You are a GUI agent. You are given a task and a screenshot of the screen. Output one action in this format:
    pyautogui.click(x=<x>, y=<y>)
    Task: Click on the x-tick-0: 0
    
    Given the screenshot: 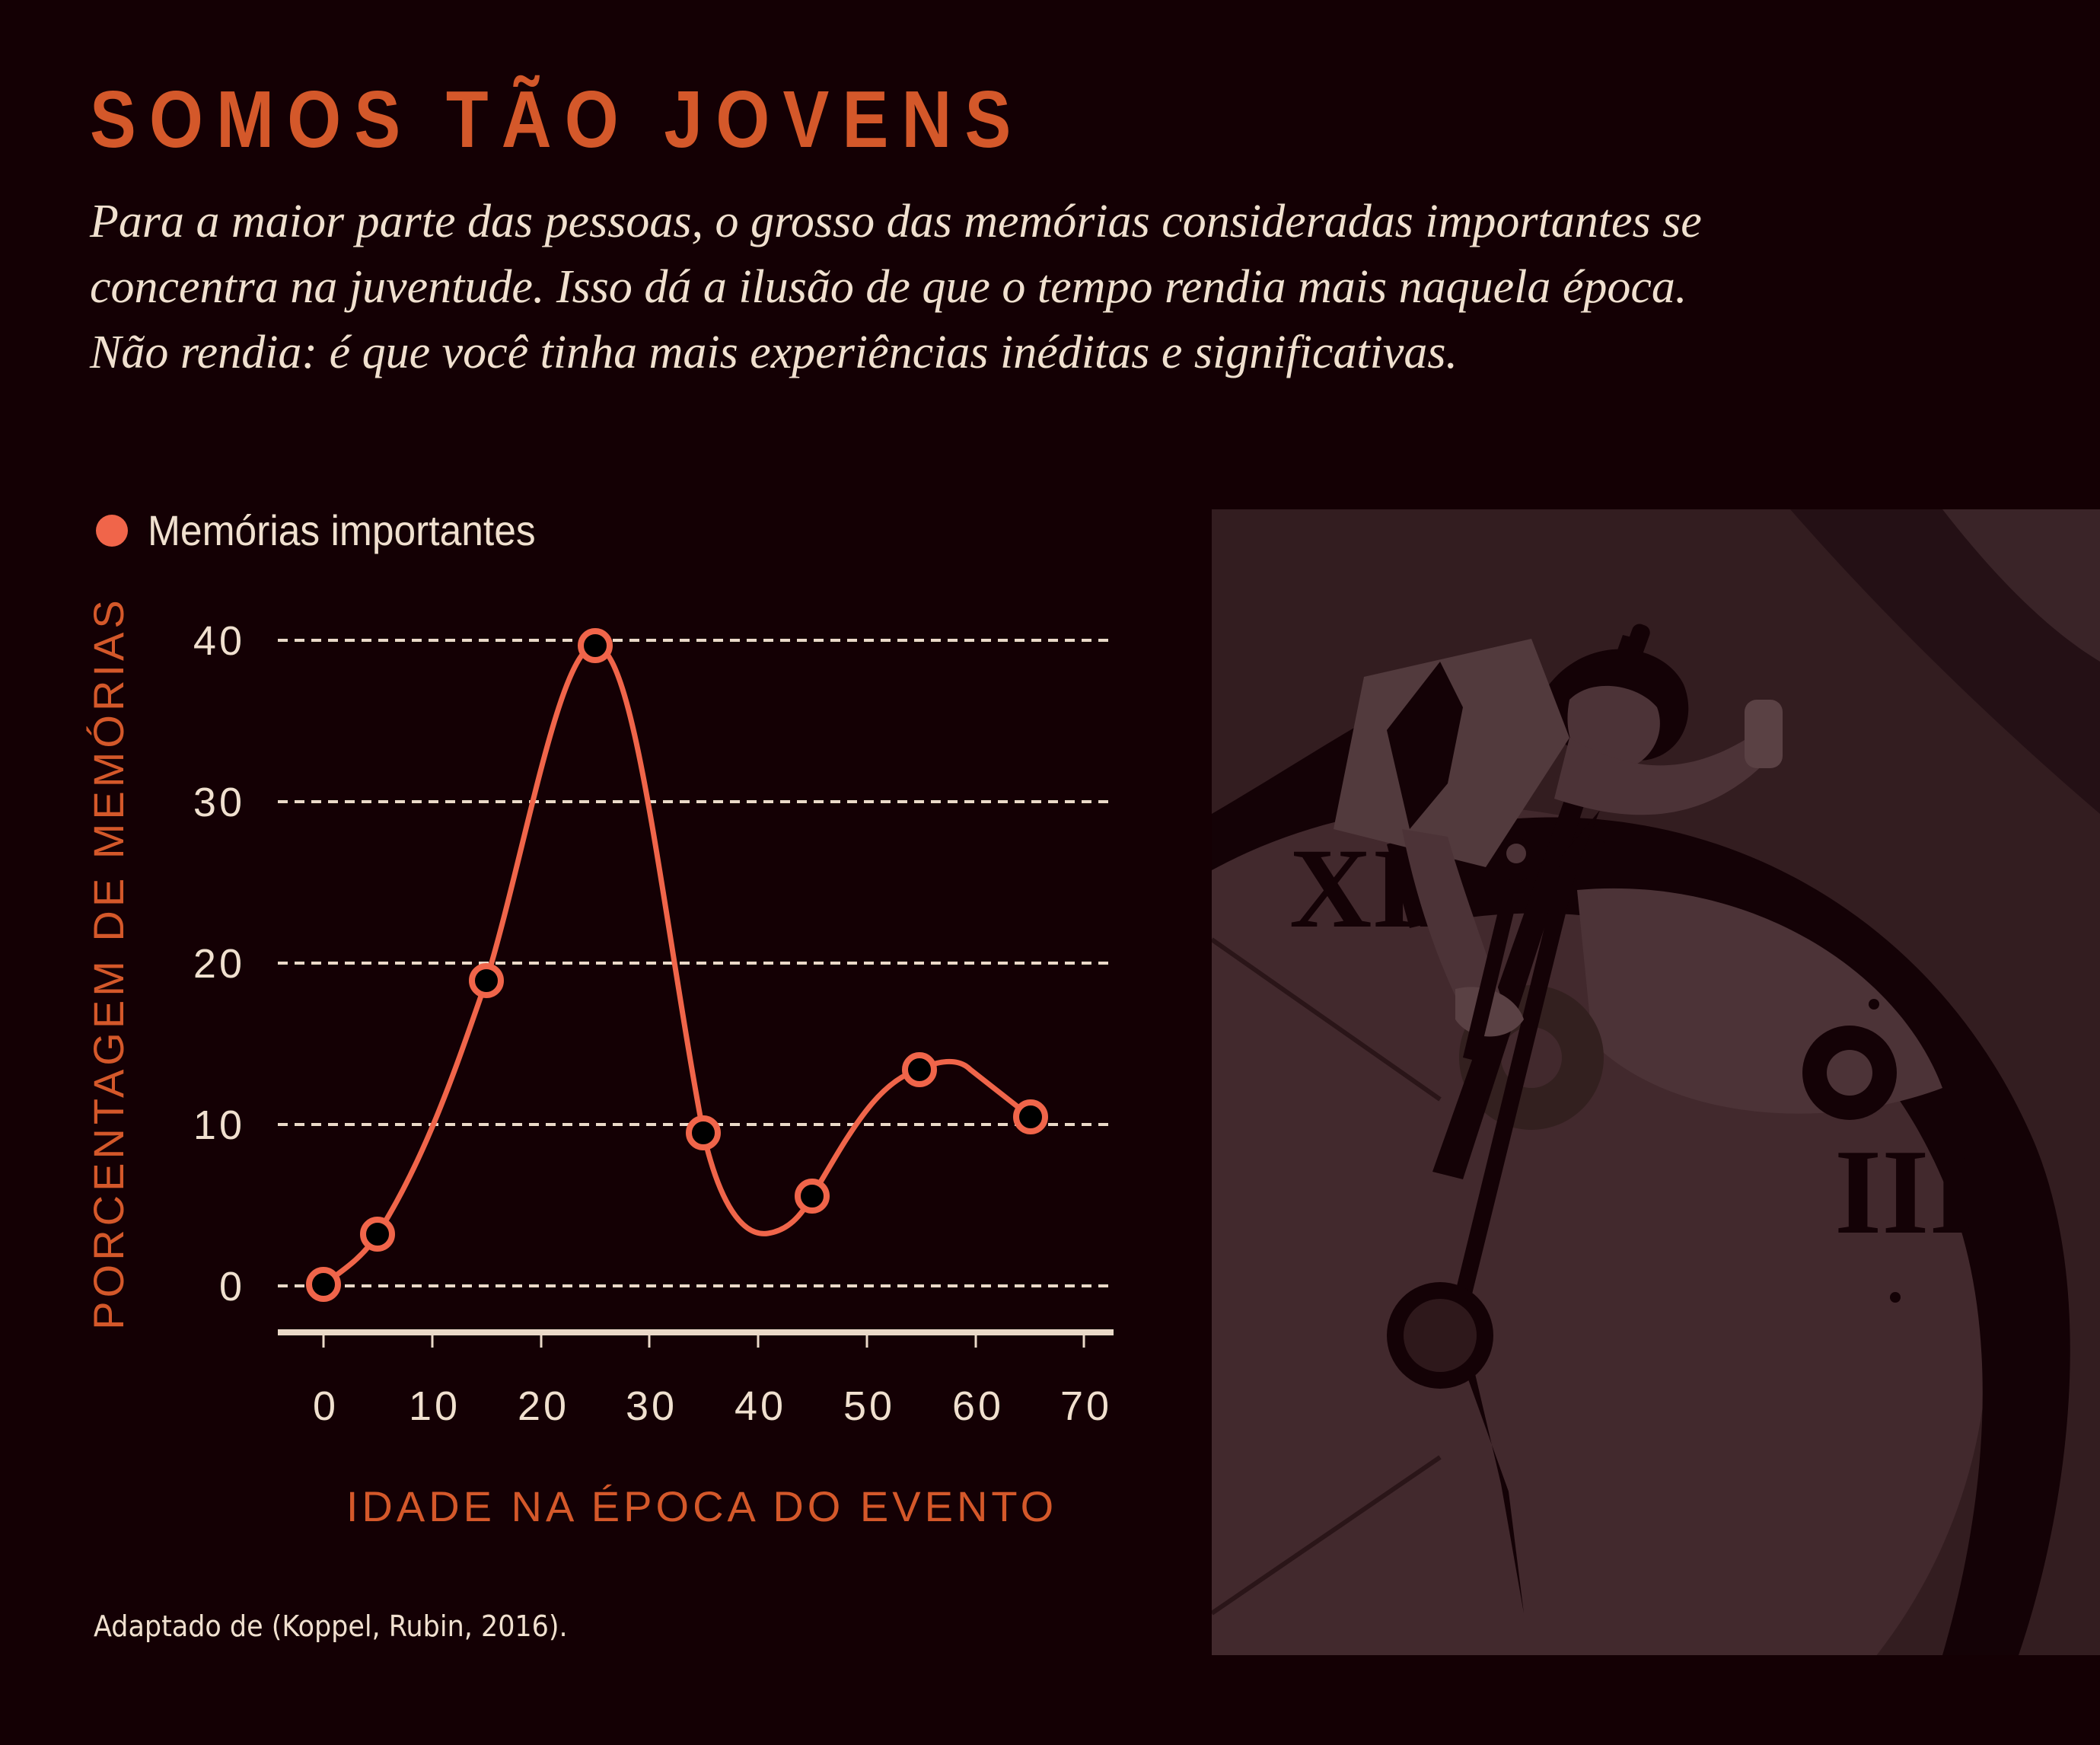 What is the action you would take?
    pyautogui.click(x=326, y=1406)
    